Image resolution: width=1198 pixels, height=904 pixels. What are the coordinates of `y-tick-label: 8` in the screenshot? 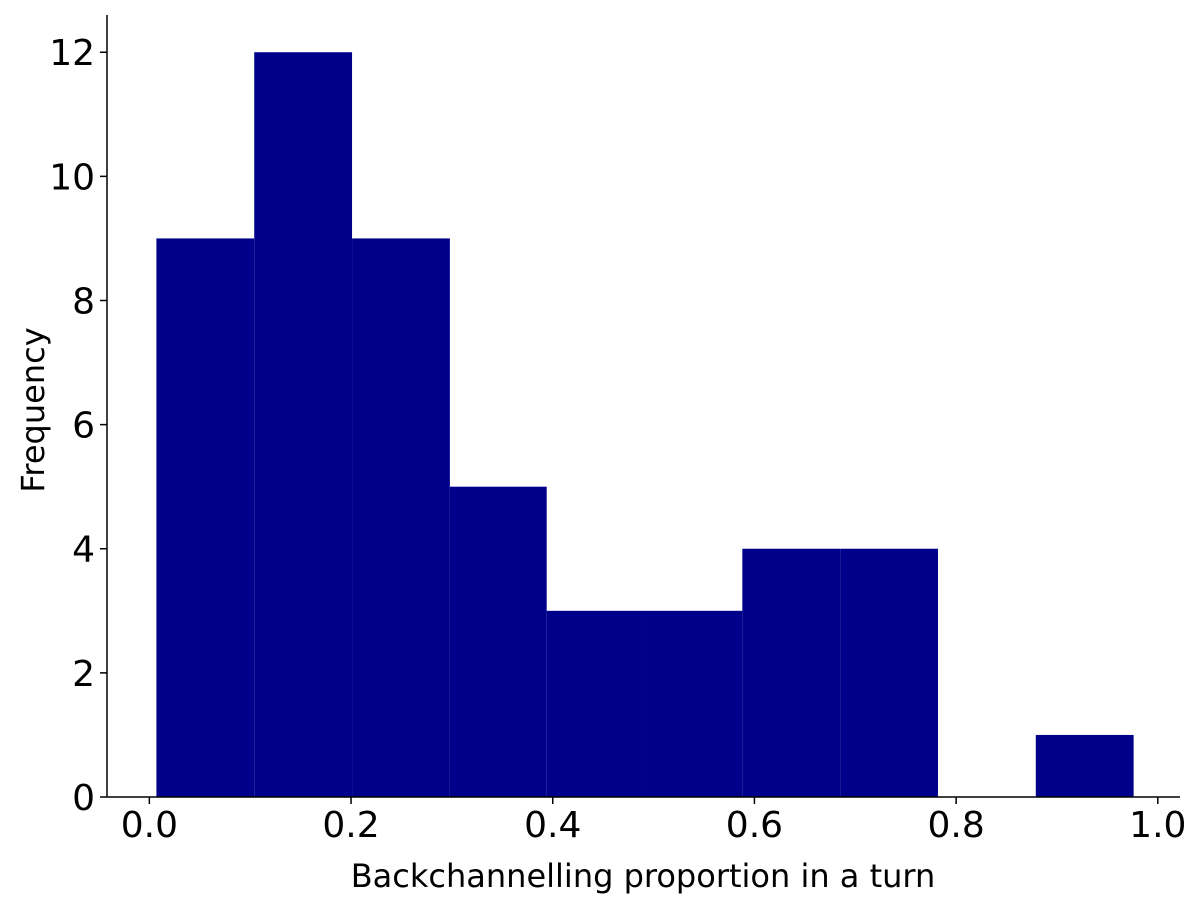 It's located at (83, 301).